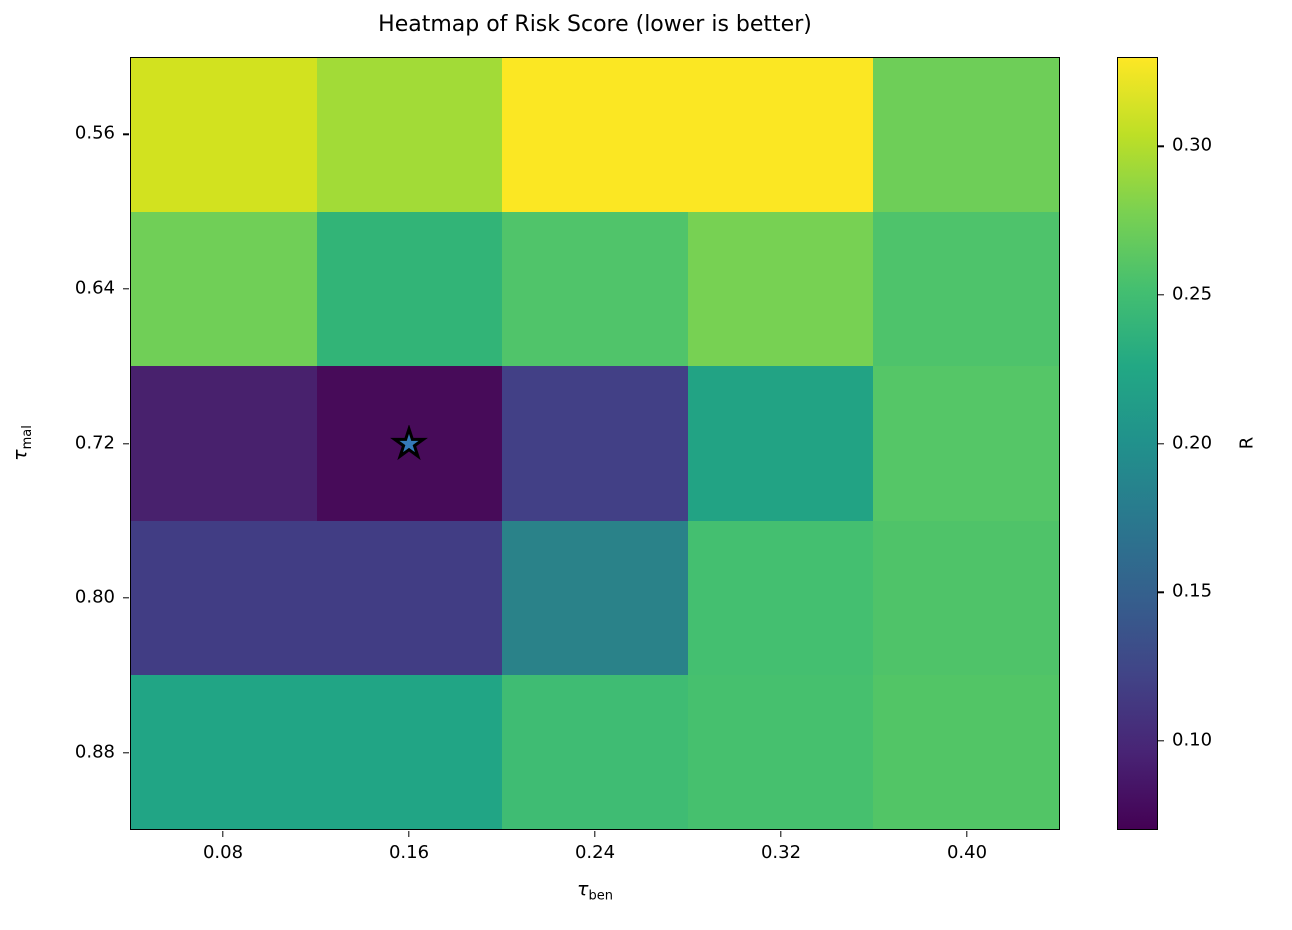 Image resolution: width=1292 pixels, height=930 pixels. Describe the element at coordinates (1137, 443) in the screenshot. I see `colorbar` at that location.